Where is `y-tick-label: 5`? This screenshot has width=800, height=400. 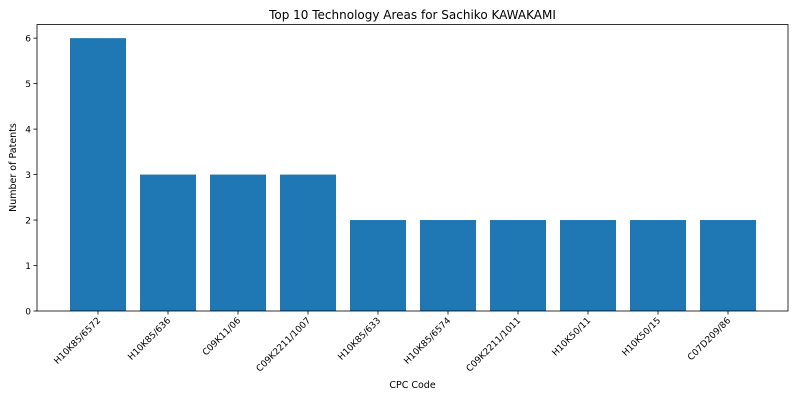
y-tick-label: 5 is located at coordinates (28, 85).